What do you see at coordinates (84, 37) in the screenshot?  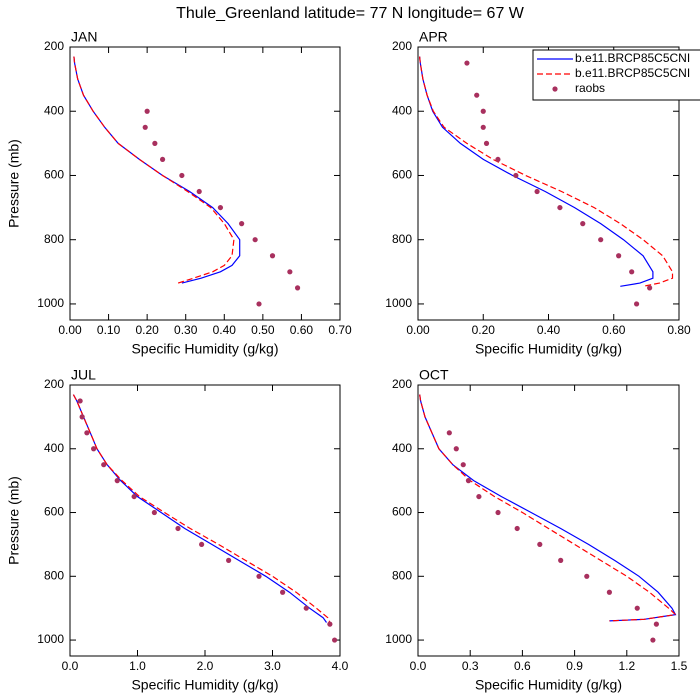 I see `panel-title: JAN` at bounding box center [84, 37].